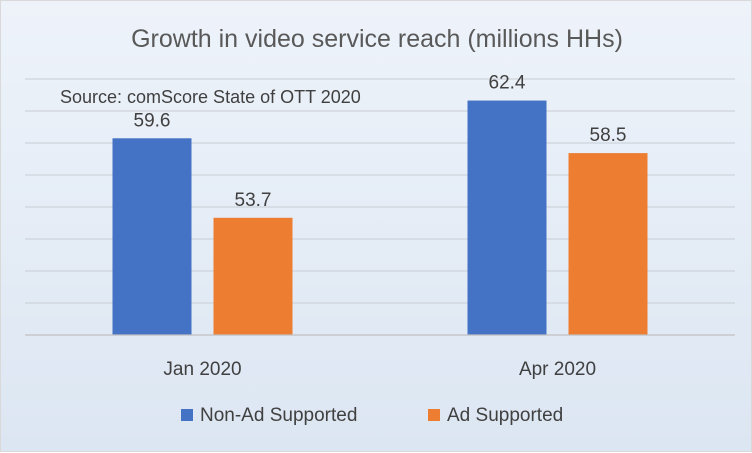 Image resolution: width=752 pixels, height=453 pixels. Describe the element at coordinates (507, 83) in the screenshot. I see `data-label: 62.4` at that location.